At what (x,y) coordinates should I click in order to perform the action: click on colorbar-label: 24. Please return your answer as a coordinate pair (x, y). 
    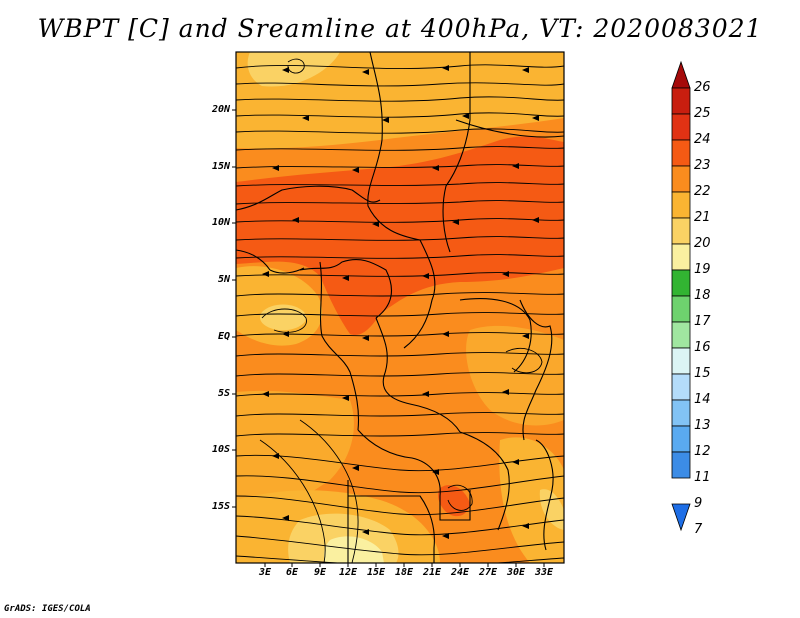
    Looking at the image, I should click on (702, 139).